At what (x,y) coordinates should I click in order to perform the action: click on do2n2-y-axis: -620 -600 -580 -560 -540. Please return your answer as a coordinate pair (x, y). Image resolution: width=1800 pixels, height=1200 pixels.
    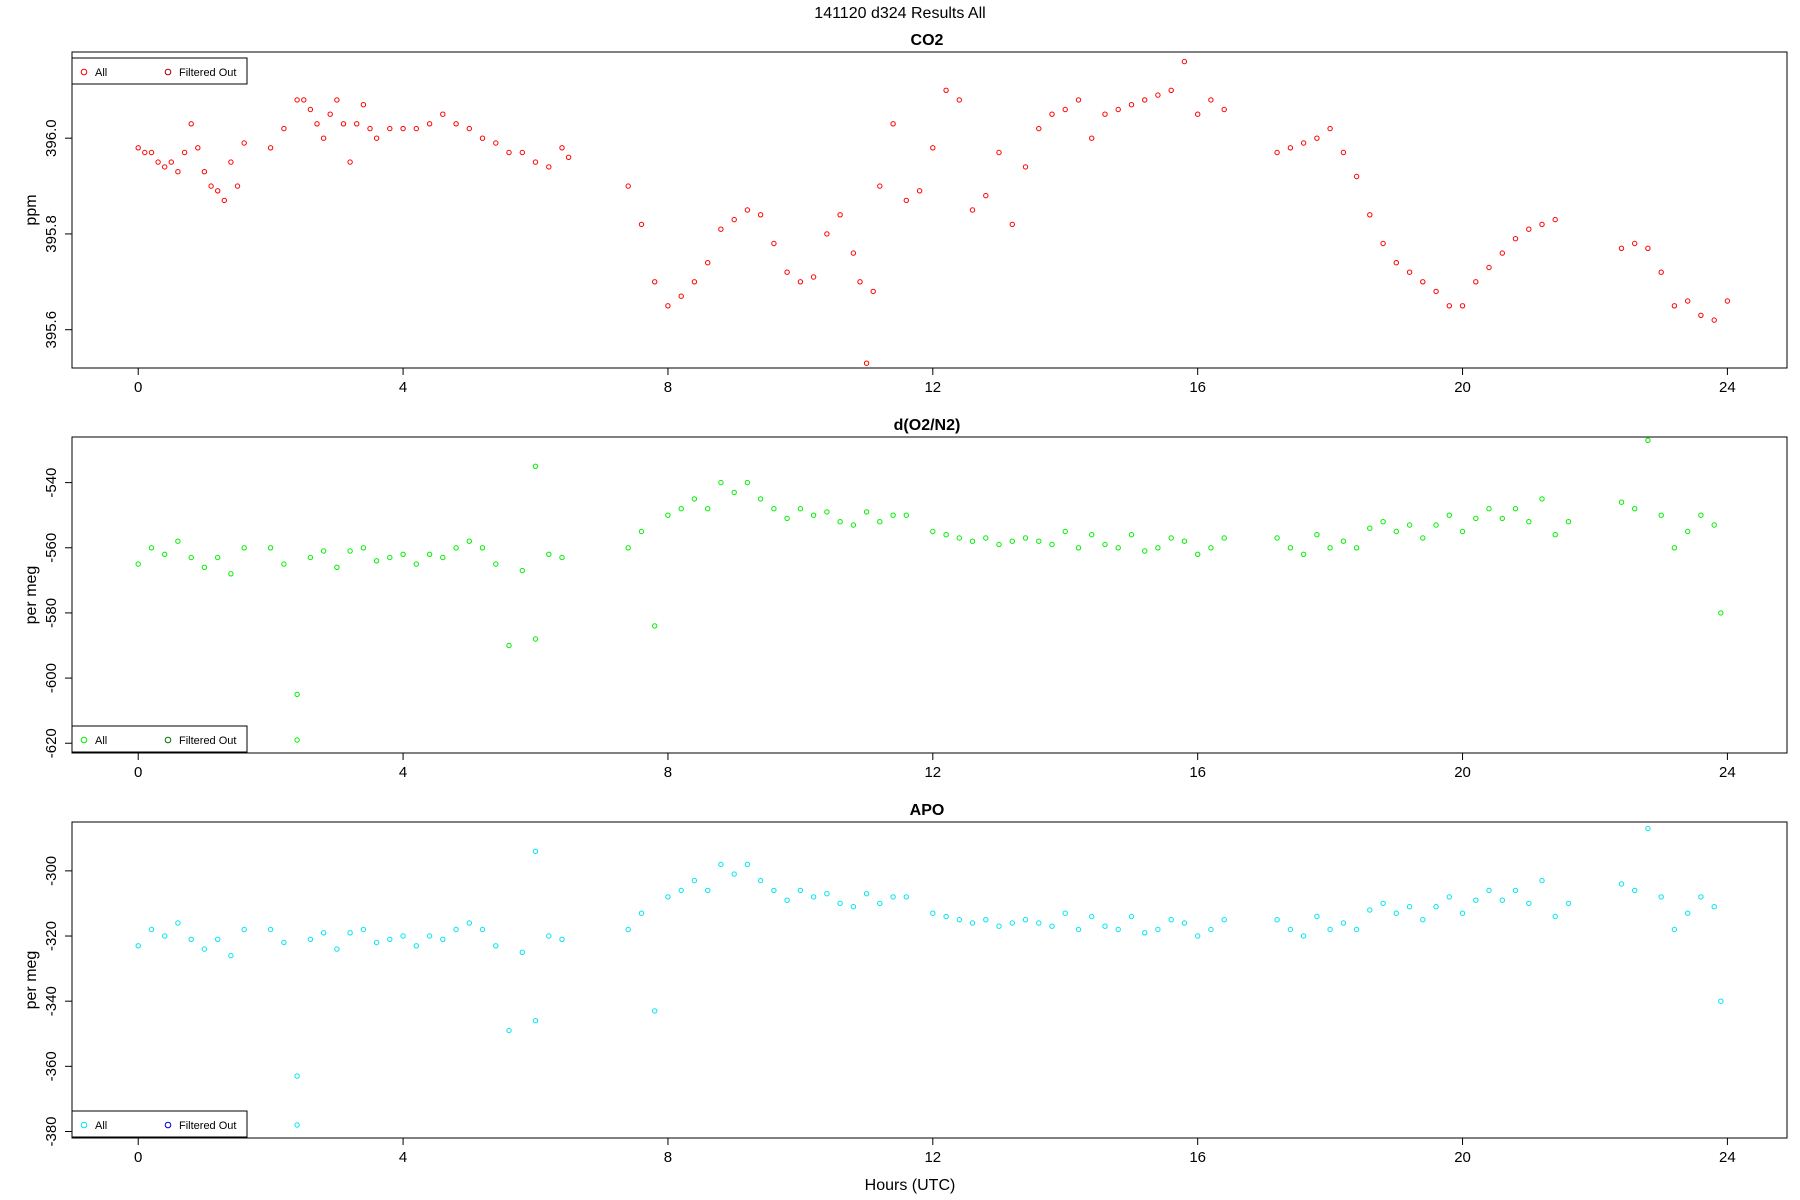
    Looking at the image, I should click on (58, 613).